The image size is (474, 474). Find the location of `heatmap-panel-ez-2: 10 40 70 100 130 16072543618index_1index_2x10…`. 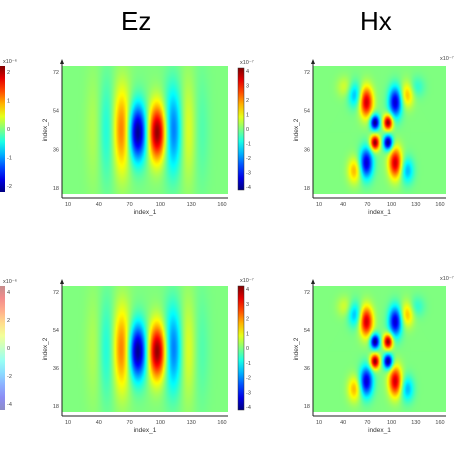

heatmap-panel-ez-2: 10 40 70 100 130 16072543618index_1index_2x10… is located at coordinates (148, 355).